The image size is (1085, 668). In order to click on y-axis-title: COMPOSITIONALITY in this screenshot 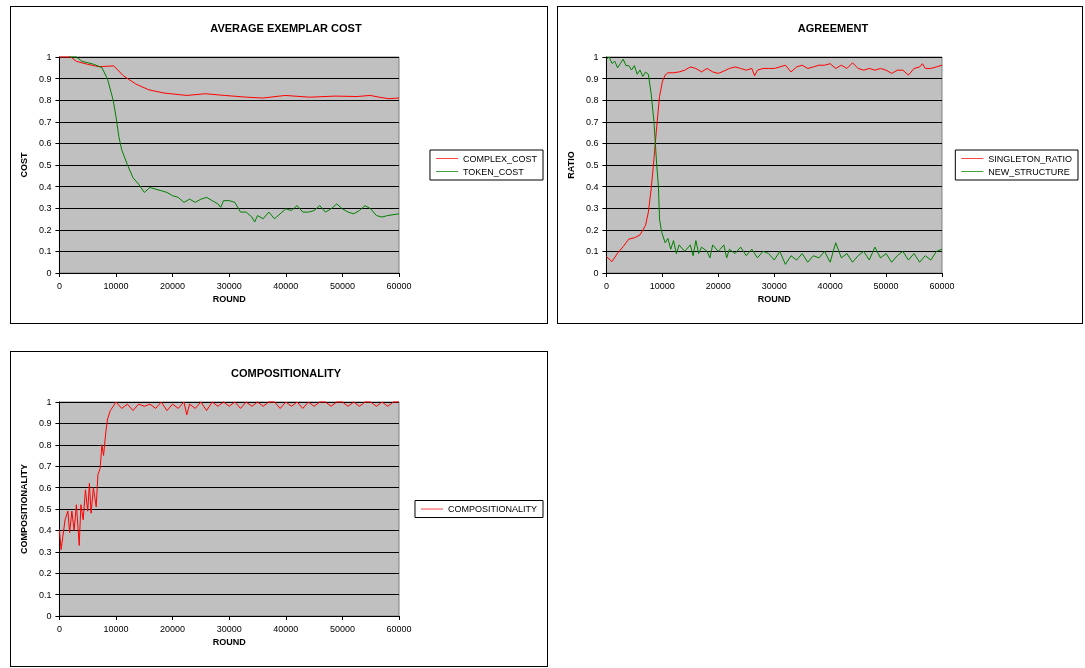, I will do `click(23, 509)`.